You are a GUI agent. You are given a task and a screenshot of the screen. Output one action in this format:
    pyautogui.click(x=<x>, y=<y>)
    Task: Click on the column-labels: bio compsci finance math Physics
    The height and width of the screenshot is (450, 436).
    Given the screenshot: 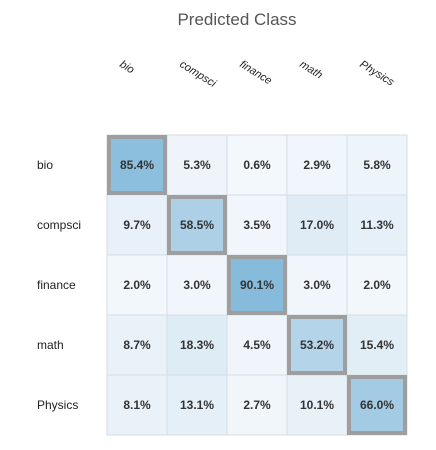 What is the action you would take?
    pyautogui.click(x=256, y=74)
    